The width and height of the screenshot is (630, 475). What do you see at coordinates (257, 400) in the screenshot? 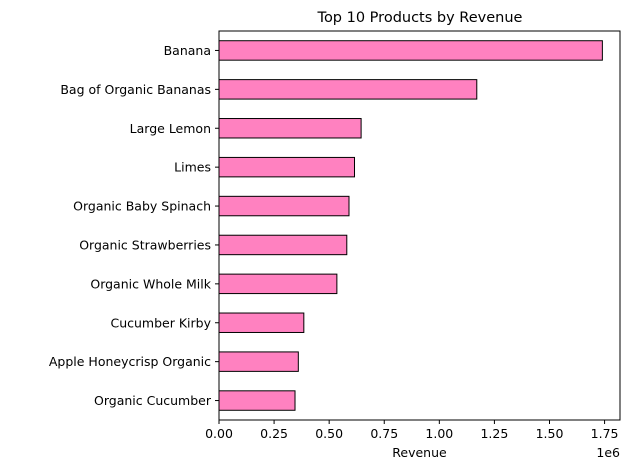
I see `bar-organic-cucumber` at bounding box center [257, 400].